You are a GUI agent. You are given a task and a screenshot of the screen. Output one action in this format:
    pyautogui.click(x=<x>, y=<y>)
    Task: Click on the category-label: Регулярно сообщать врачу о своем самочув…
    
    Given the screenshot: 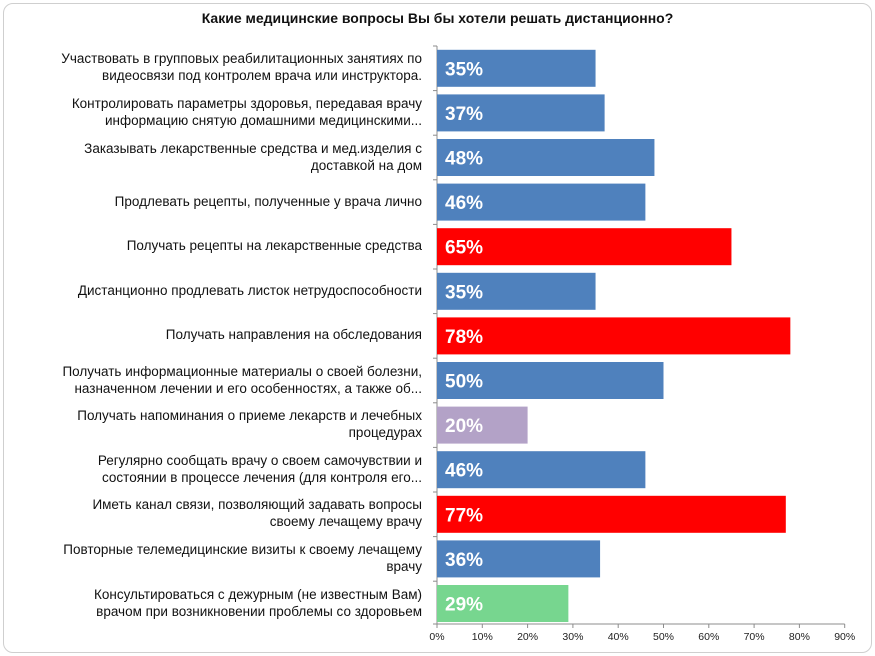 What is the action you would take?
    pyautogui.click(x=214, y=469)
    